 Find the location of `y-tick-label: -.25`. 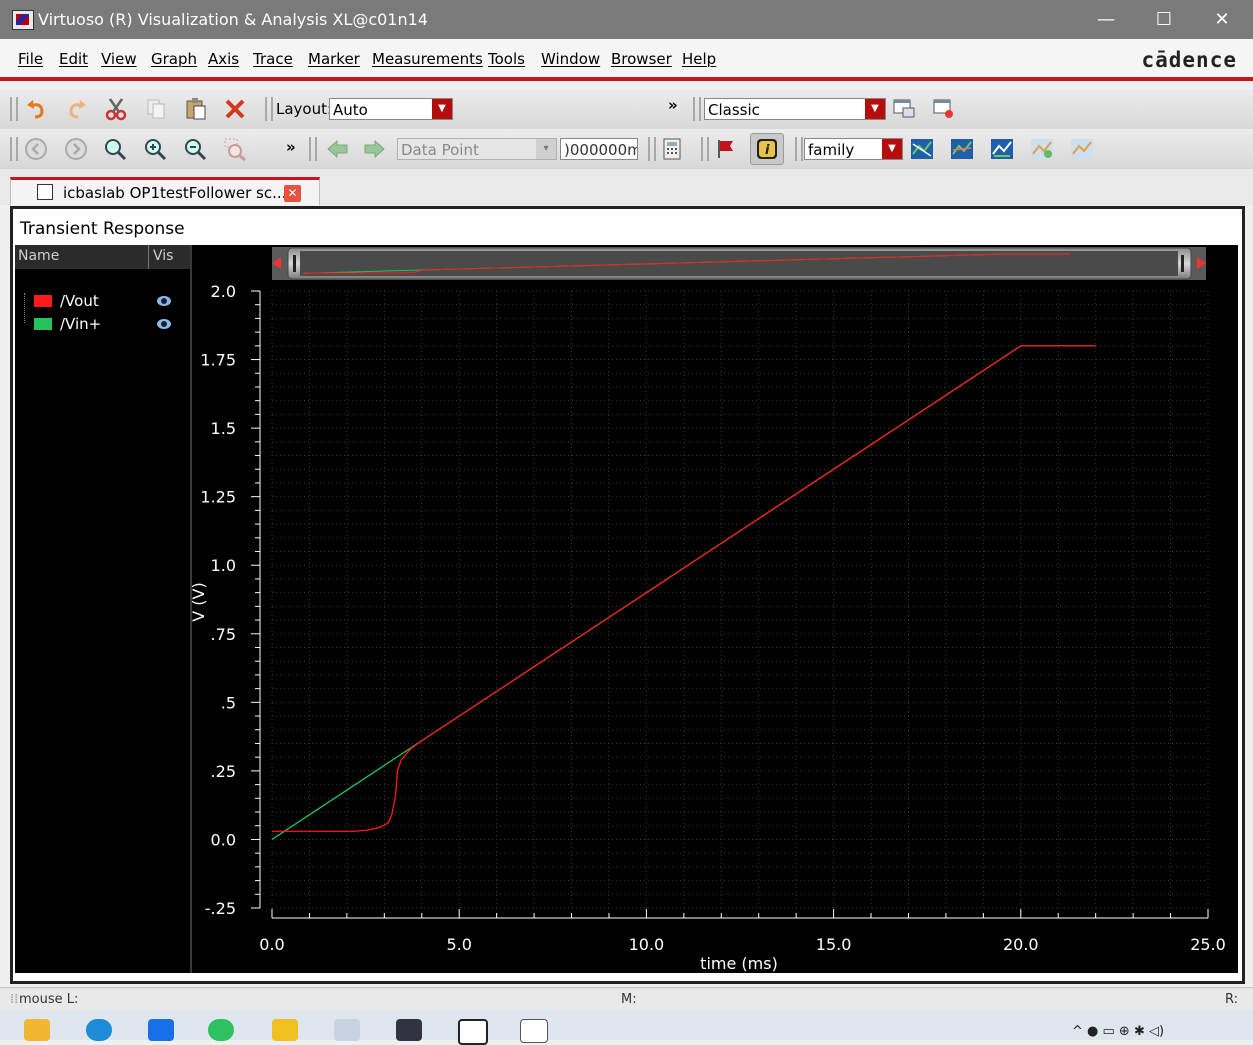

y-tick-label: -.25 is located at coordinates (220, 908).